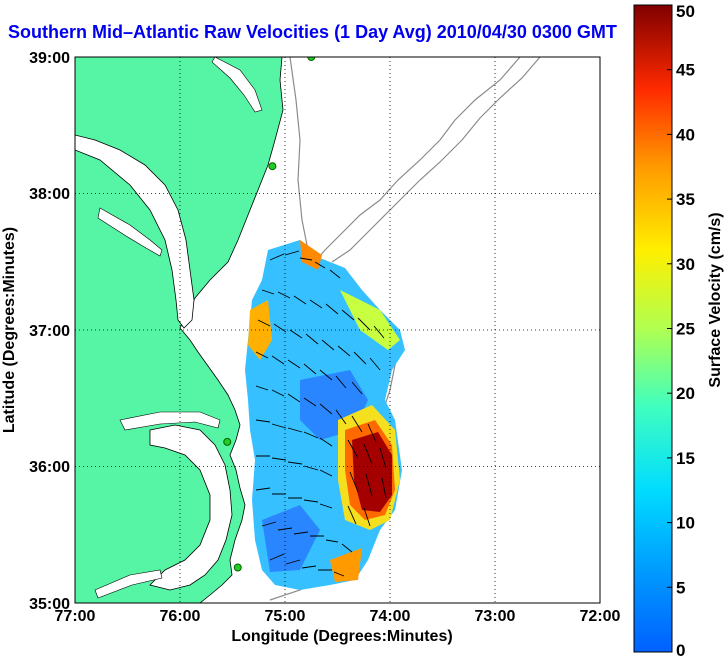  What do you see at coordinates (338, 616) in the screenshot?
I see `lon-tick-labels: 77:00 76:00 75:00 74:00 73:00 72:00` at bounding box center [338, 616].